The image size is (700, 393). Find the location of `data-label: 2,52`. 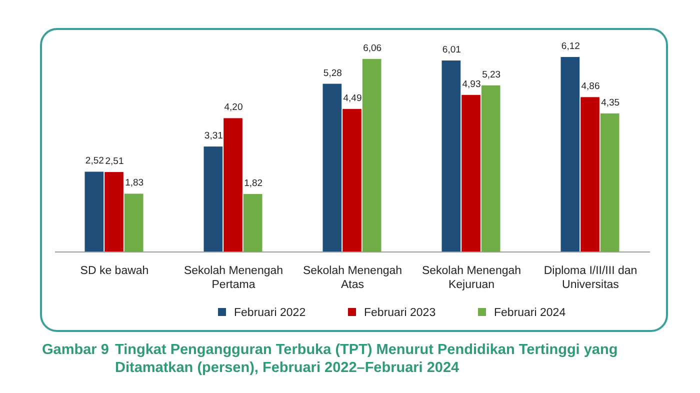

data-label: 2,52 is located at coordinates (94, 161).